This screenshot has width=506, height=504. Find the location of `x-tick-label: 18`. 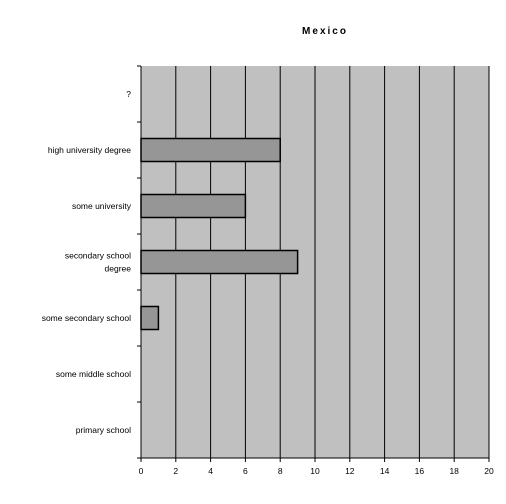

x-tick-label: 18 is located at coordinates (454, 471).